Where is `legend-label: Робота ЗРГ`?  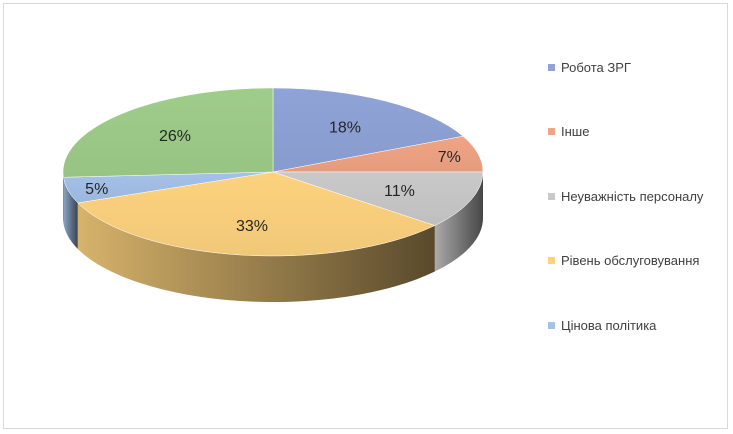 legend-label: Робота ЗРГ is located at coordinates (596, 67).